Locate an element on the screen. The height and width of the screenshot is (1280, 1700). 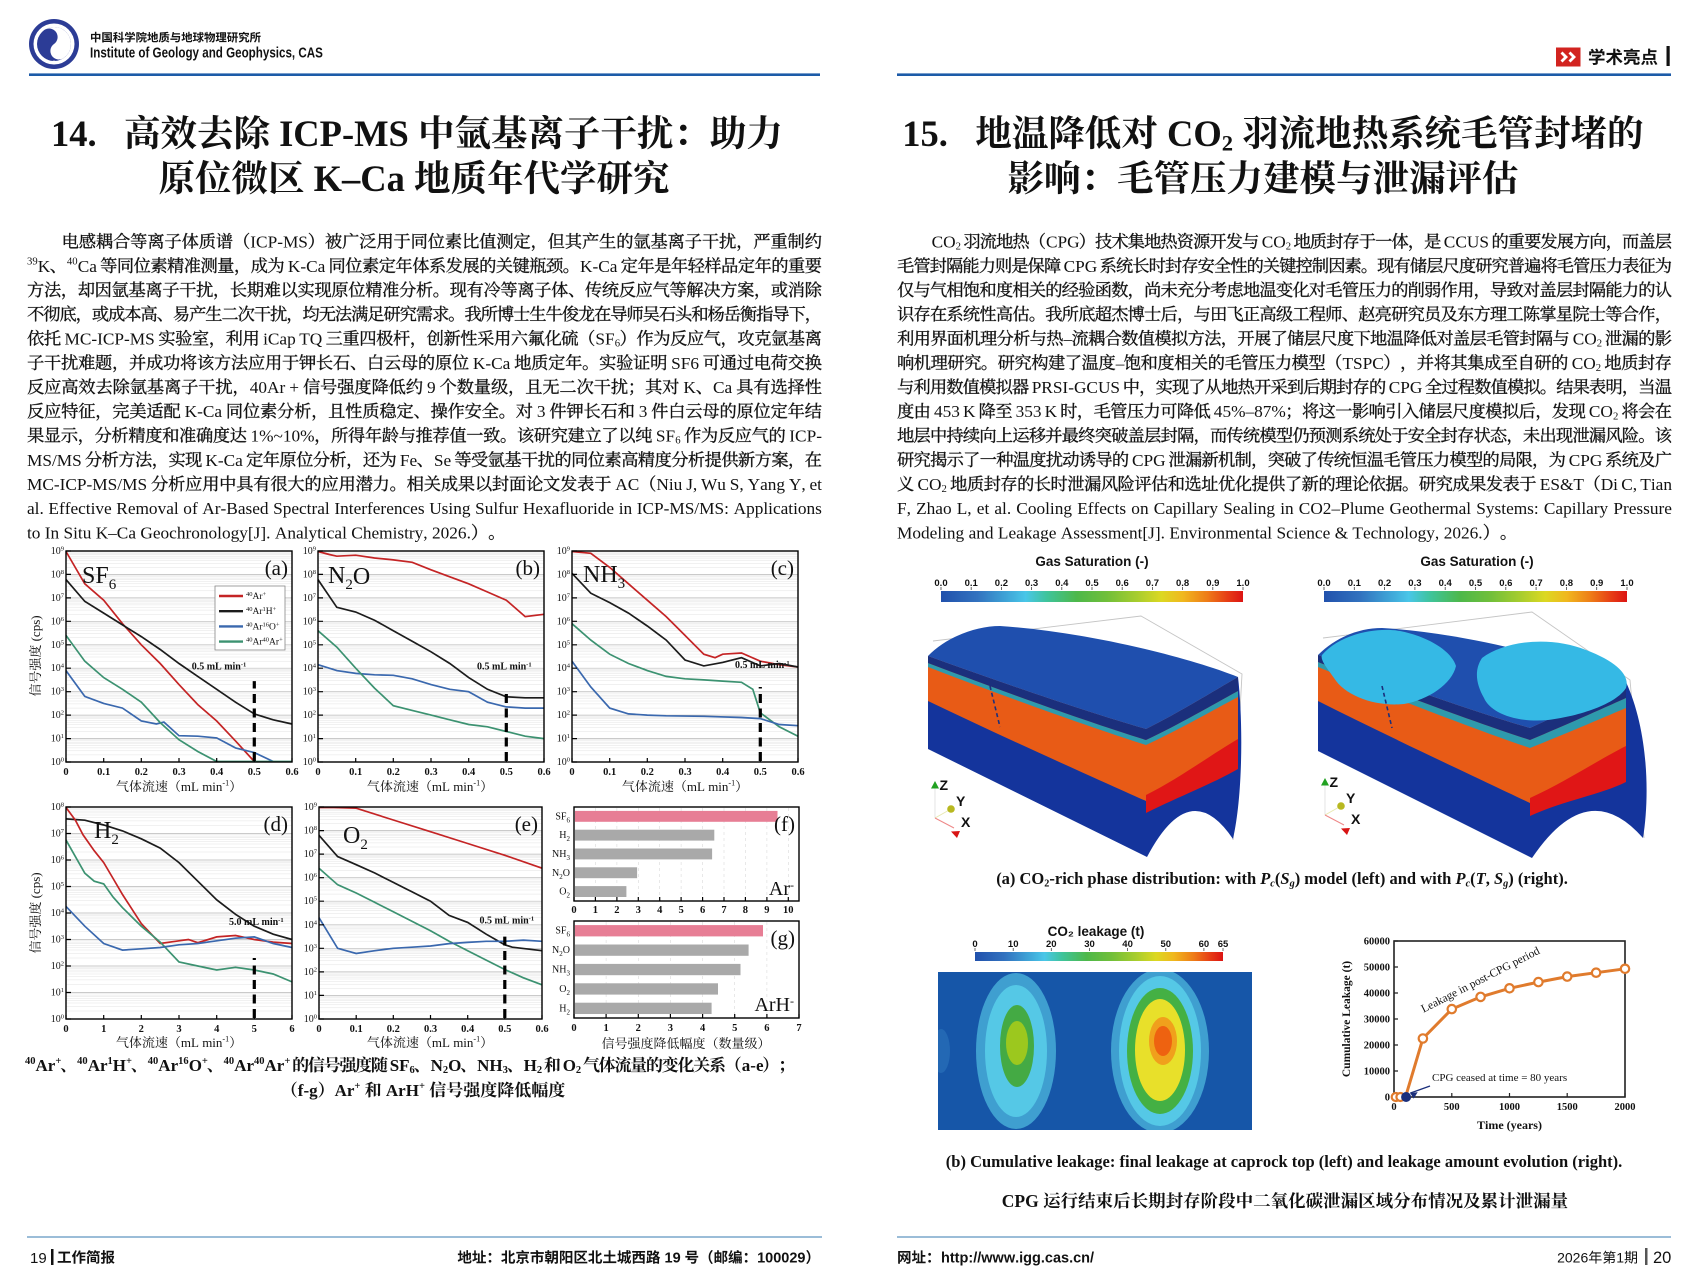
svg-text: caprock is located at coordinates (1260, 1161).